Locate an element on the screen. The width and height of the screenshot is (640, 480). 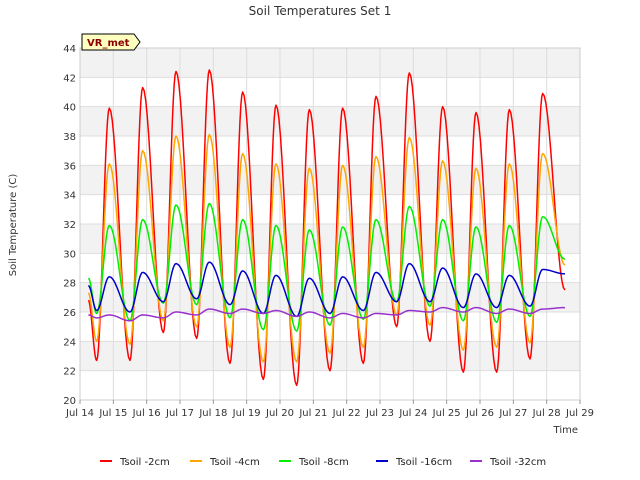
chart-title: Soil Temperatures Set 1 is located at coordinates (320, 11).